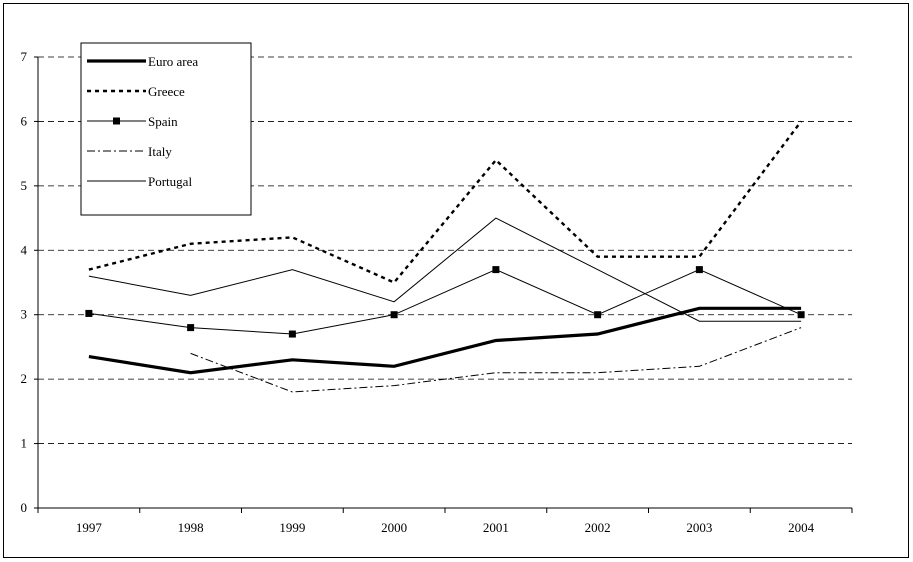 The image size is (913, 562). Describe the element at coordinates (24, 185) in the screenshot. I see `y-tick-label: 5` at that location.